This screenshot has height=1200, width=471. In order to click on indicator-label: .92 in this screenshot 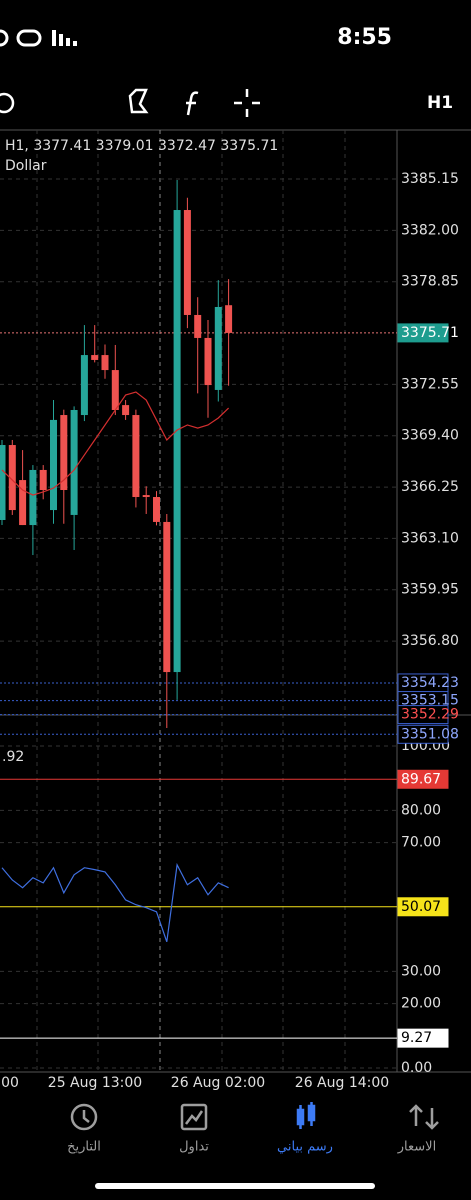, I will do `click(13, 757)`.